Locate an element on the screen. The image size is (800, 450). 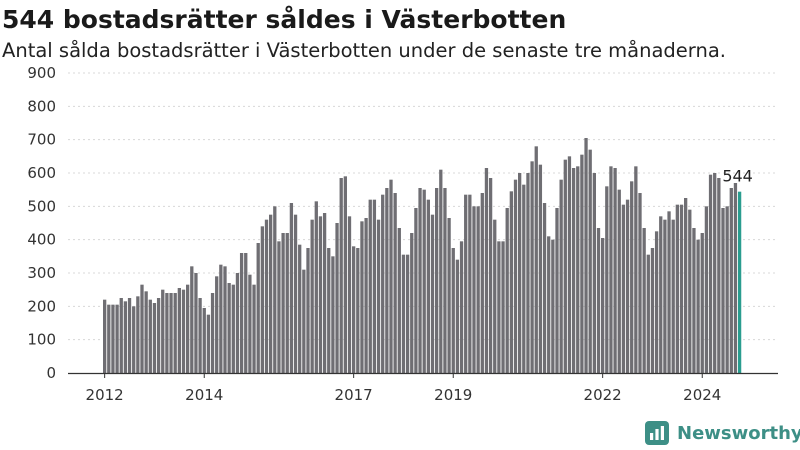
y-tick-label: 500 is located at coordinates (41, 206).